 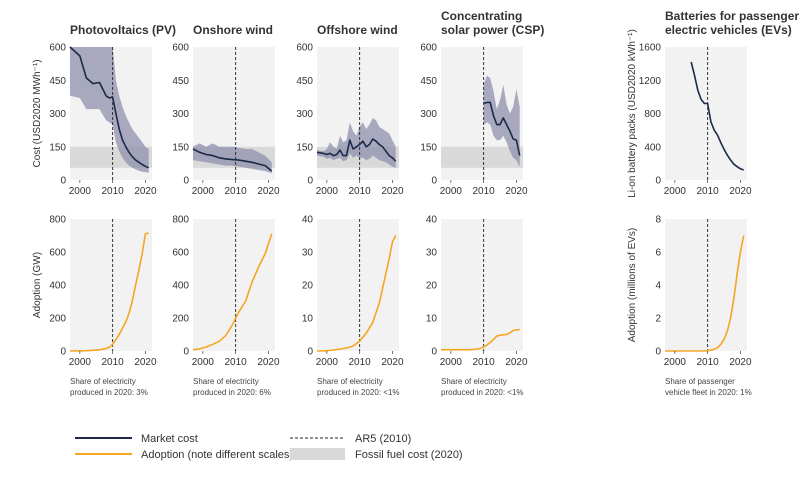 What do you see at coordinates (658, 319) in the screenshot?
I see `y-tick-label: 2` at bounding box center [658, 319].